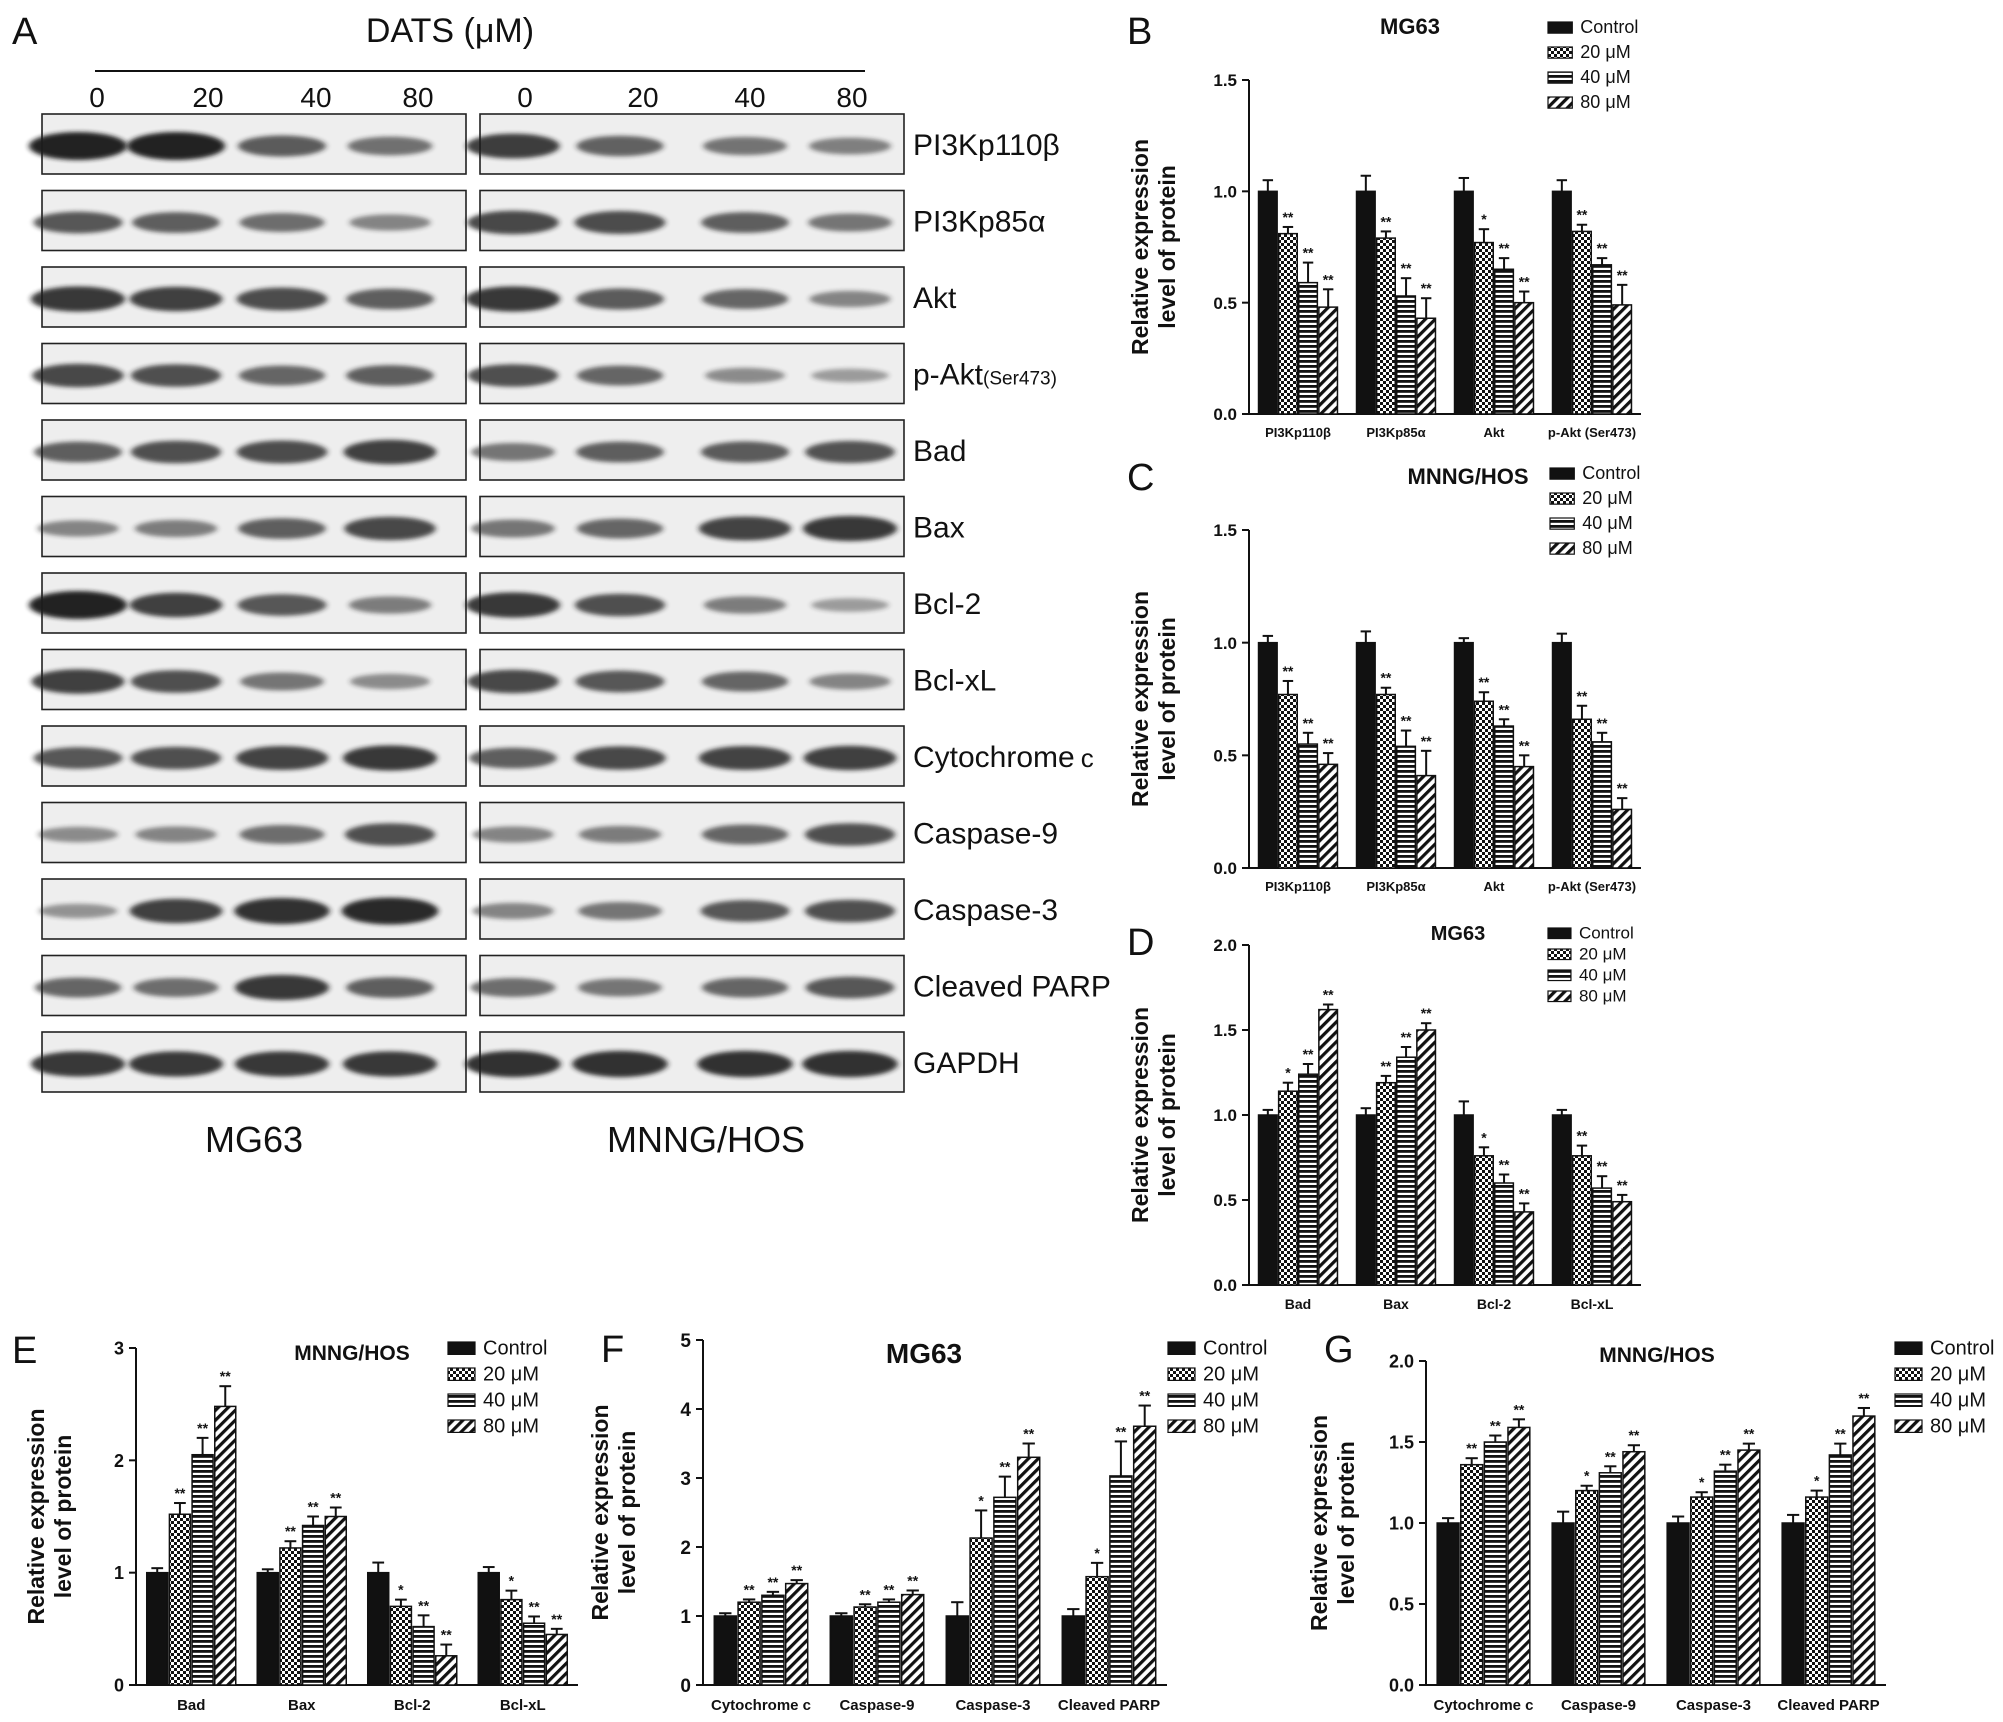 Image resolution: width=2003 pixels, height=1722 pixels. I want to click on legend-swatch-40-m, so click(1560, 77).